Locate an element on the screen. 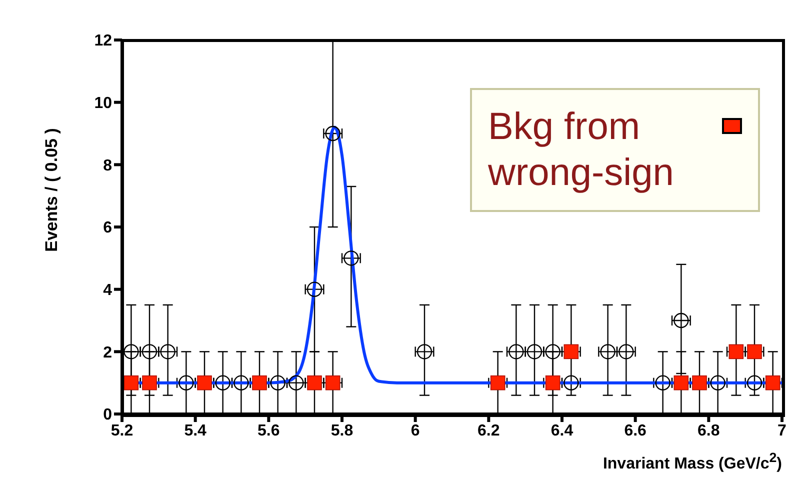 This screenshot has width=796, height=486. y-tick-label: 12 is located at coordinates (103, 41).